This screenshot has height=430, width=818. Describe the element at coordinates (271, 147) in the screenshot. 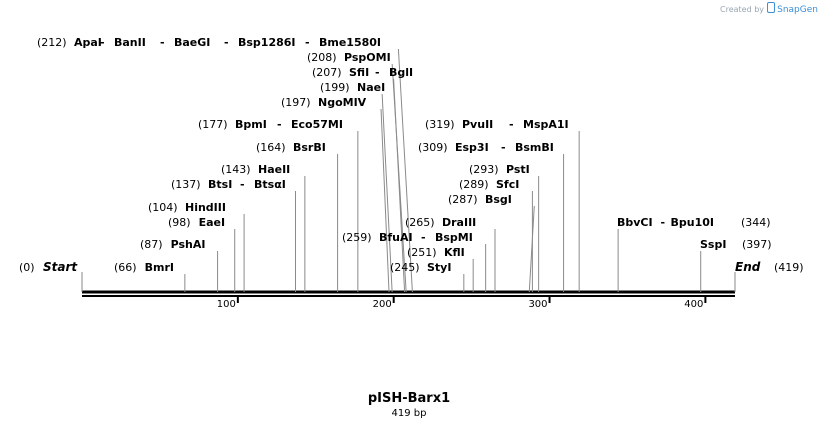

I see `cut-position: (164)` at that location.